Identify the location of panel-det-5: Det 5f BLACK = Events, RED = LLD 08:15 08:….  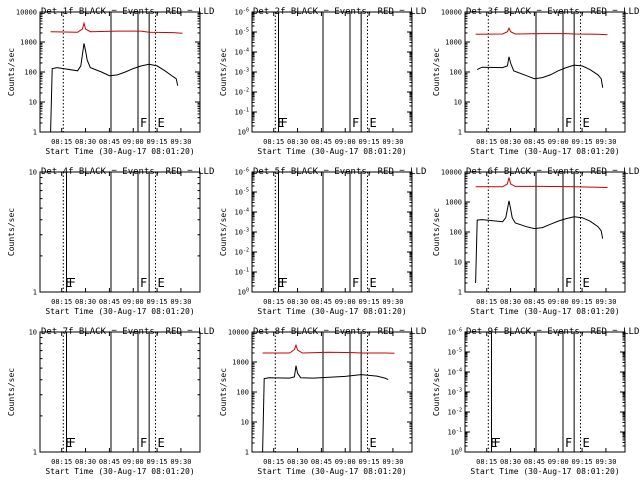
(322, 241).